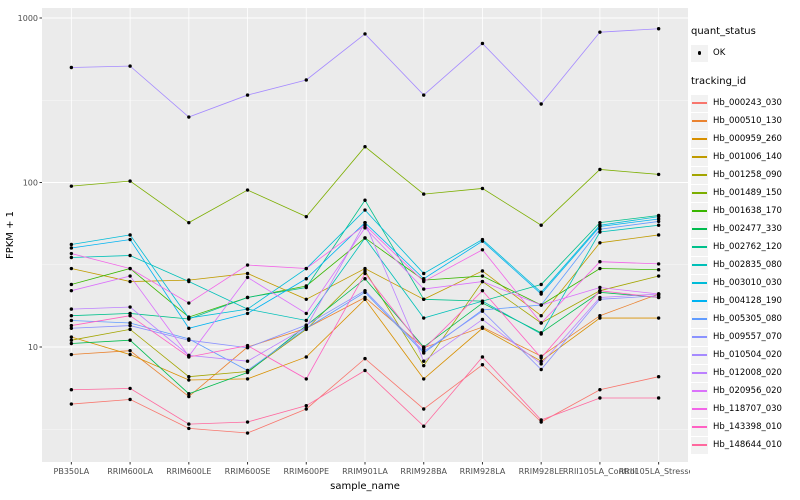 The image size is (800, 500). Describe the element at coordinates (747, 445) in the screenshot. I see `legend-label: Hb_148644_010` at that location.